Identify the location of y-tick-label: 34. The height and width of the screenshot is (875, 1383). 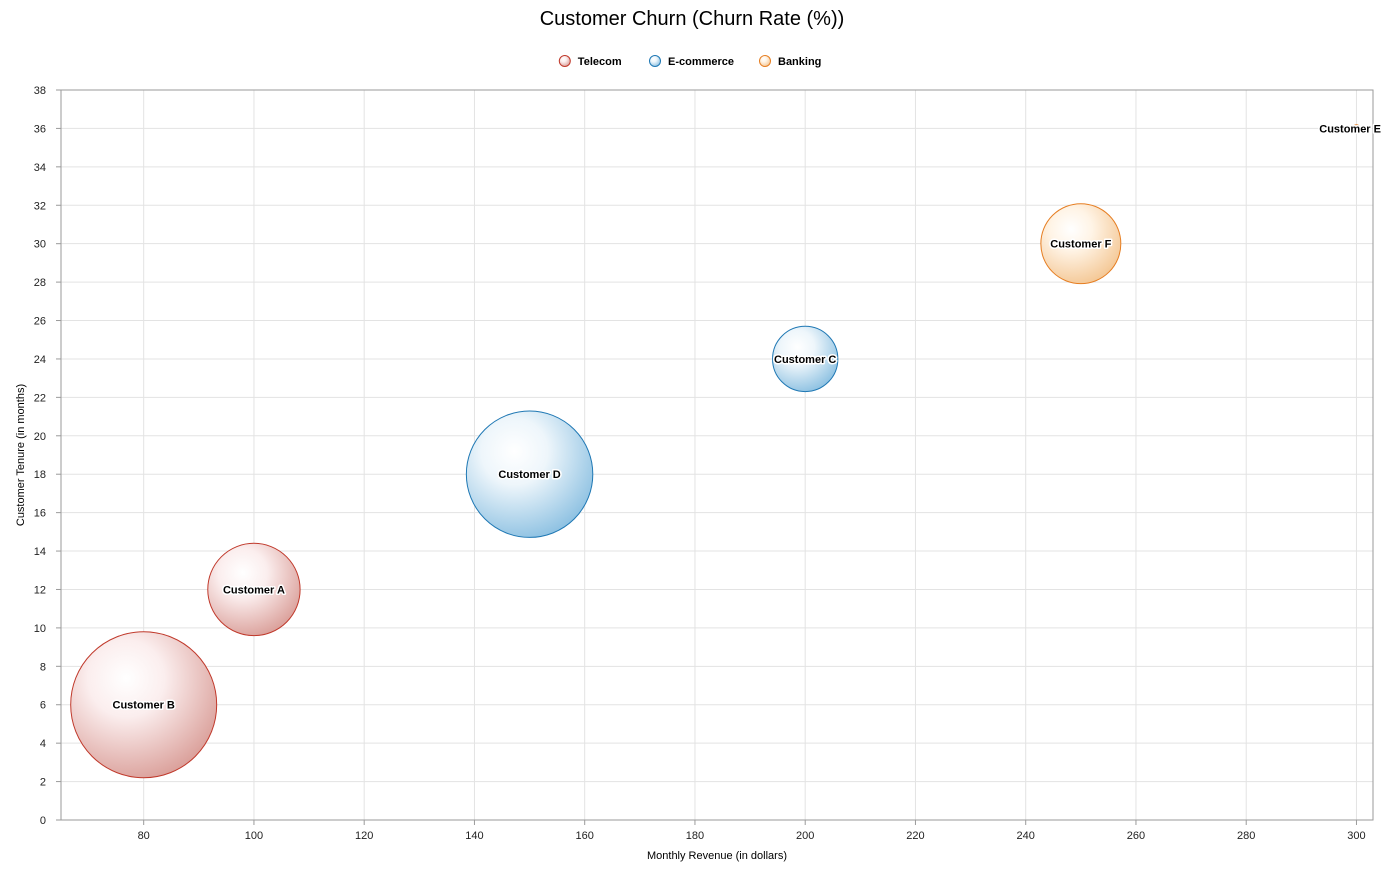
(40, 168).